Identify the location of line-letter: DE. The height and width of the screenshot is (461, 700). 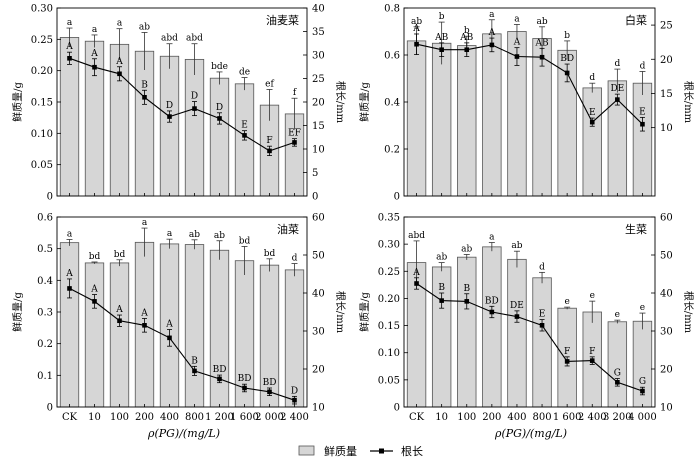
(617, 89).